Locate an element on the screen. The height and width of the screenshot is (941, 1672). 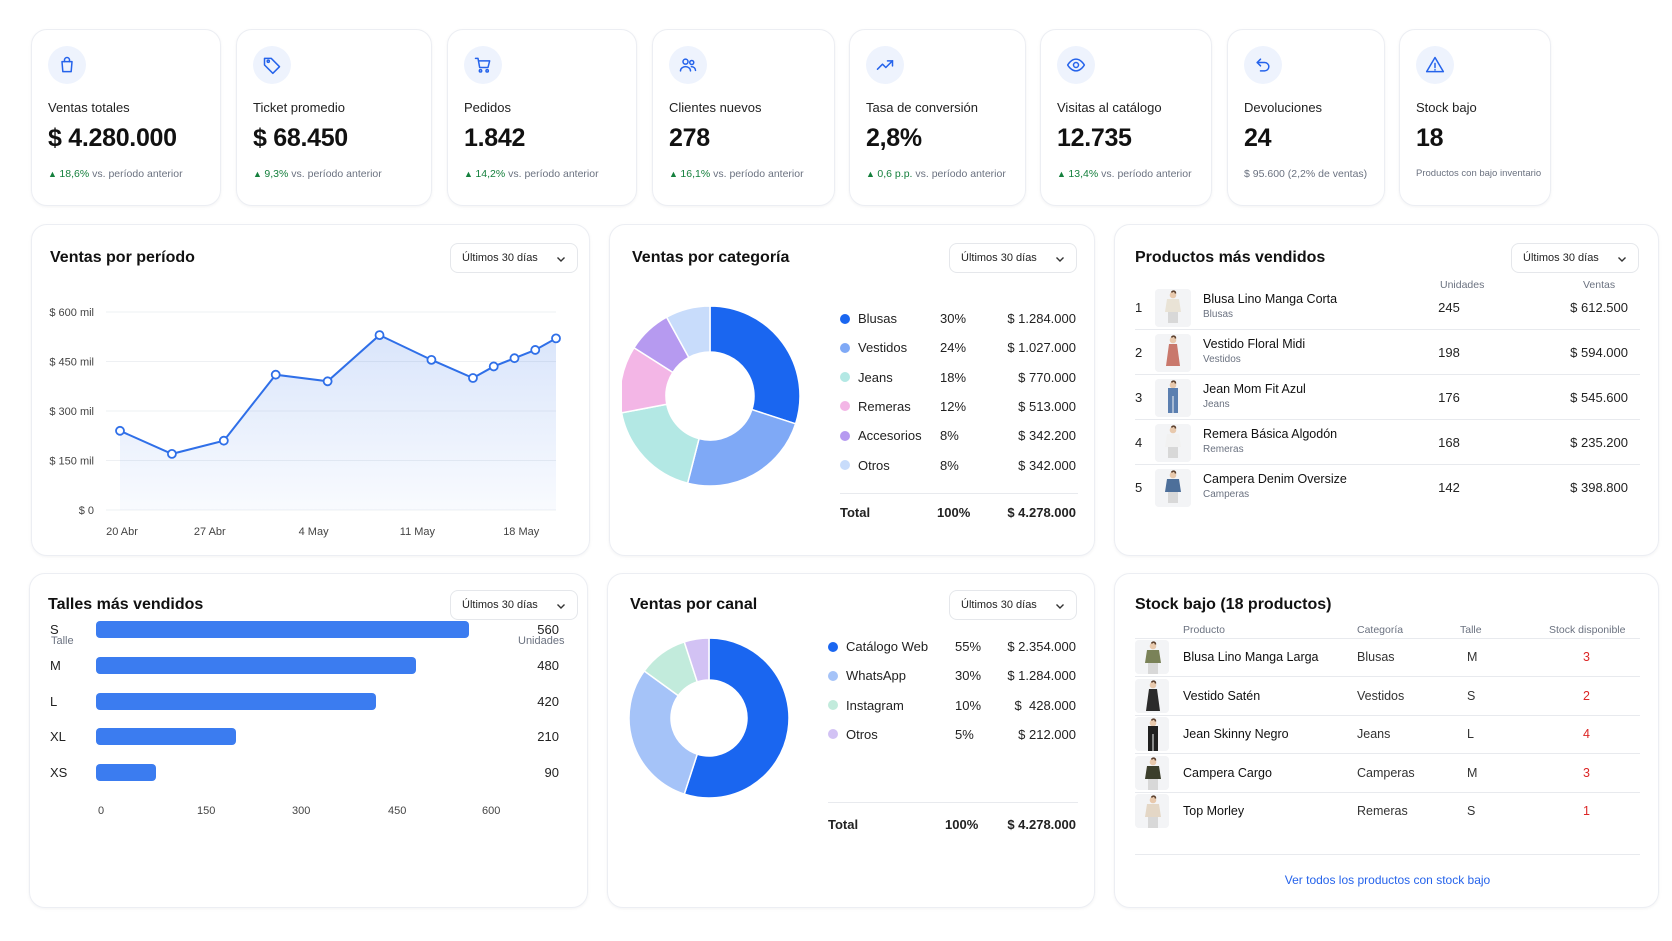
product-units: 245 is located at coordinates (1449, 307).